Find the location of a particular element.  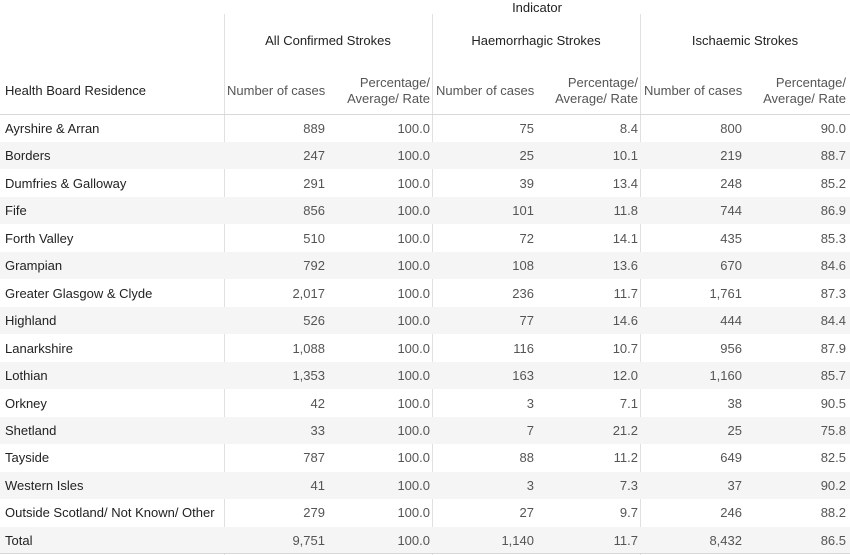

health-board-name: Highland is located at coordinates (31, 321).